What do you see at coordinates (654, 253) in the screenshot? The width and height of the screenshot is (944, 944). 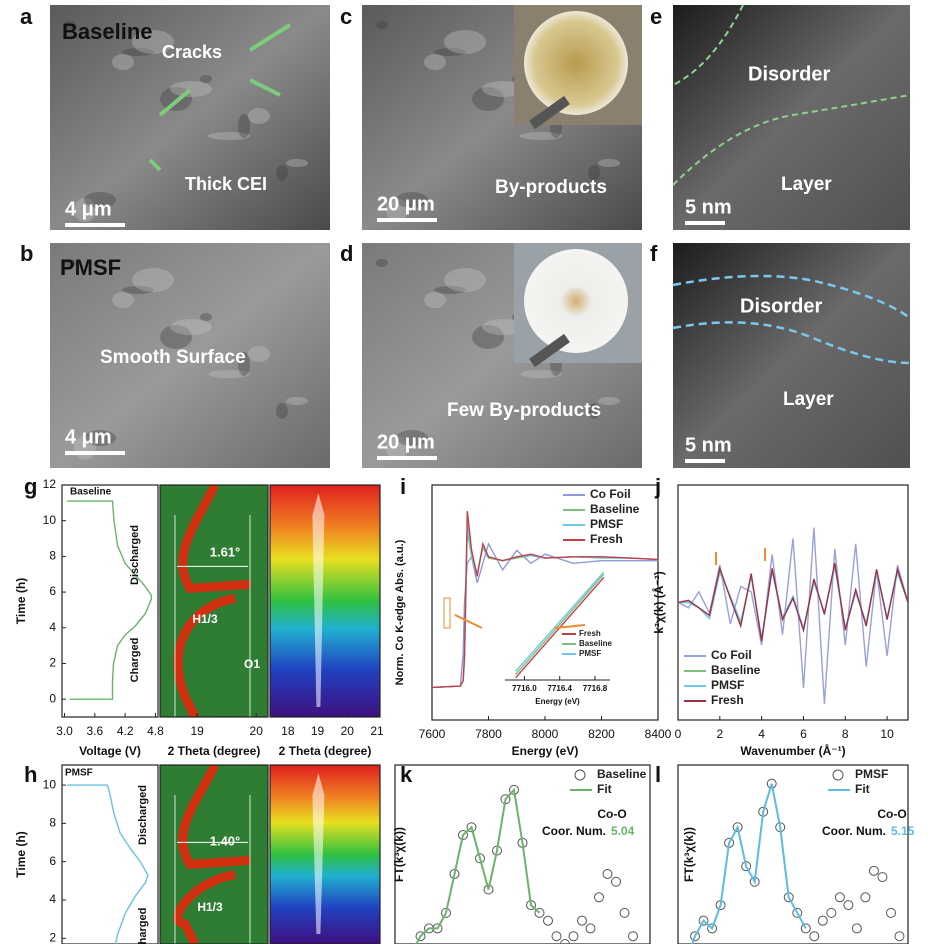 I see `panel-letter: f` at bounding box center [654, 253].